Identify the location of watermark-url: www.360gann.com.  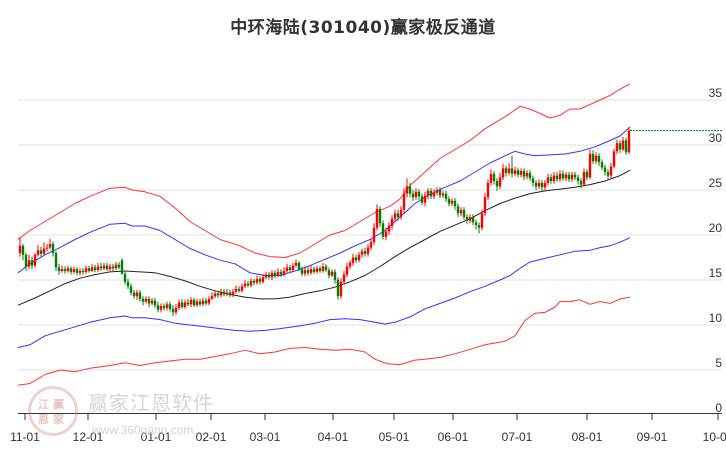
(143, 430).